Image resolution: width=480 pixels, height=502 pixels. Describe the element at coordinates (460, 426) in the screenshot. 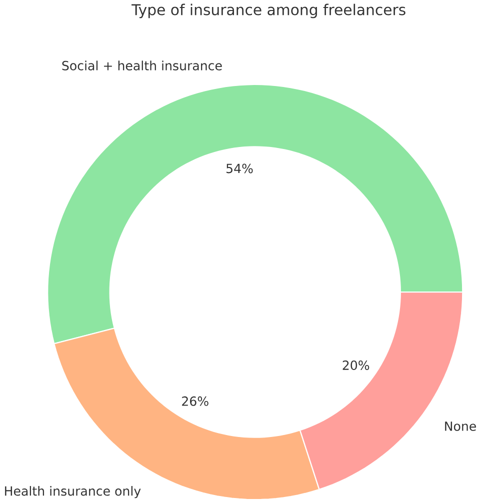

I see `slice-label: None` at that location.